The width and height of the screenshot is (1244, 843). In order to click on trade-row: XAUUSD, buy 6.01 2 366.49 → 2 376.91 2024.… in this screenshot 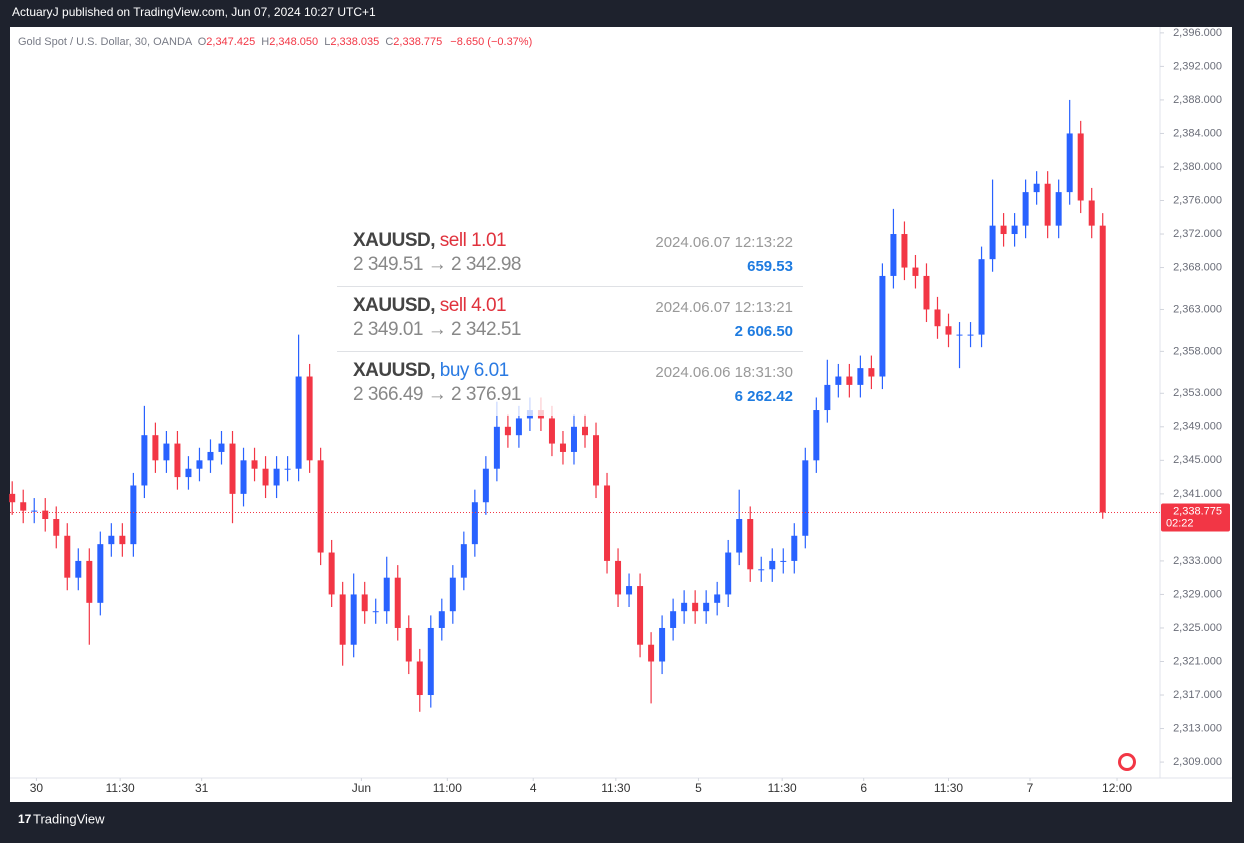, I will do `click(570, 384)`.